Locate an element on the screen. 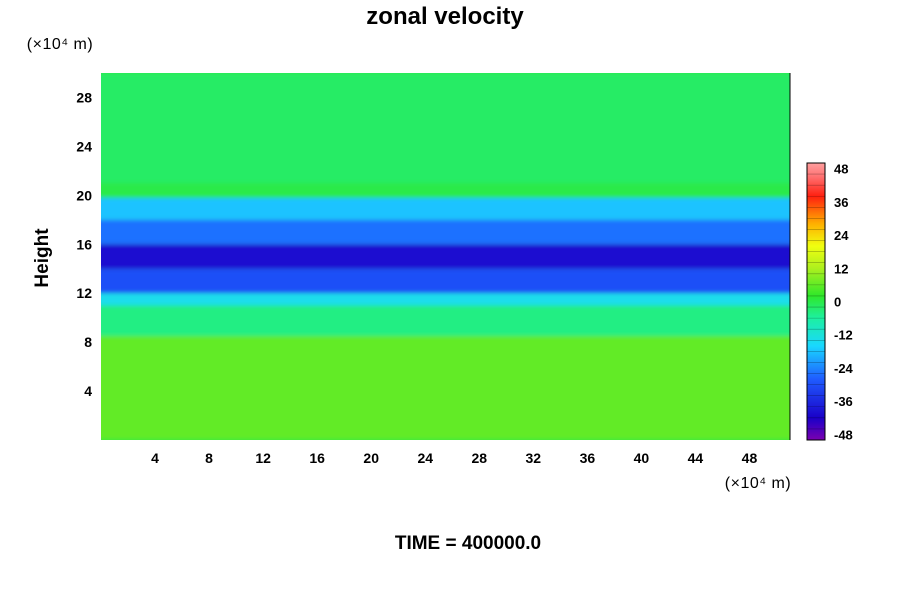 Image resolution: width=900 pixels, height=600 pixels. y-tick-labels: 4 8 12 16 20 24 28 is located at coordinates (84, 244).